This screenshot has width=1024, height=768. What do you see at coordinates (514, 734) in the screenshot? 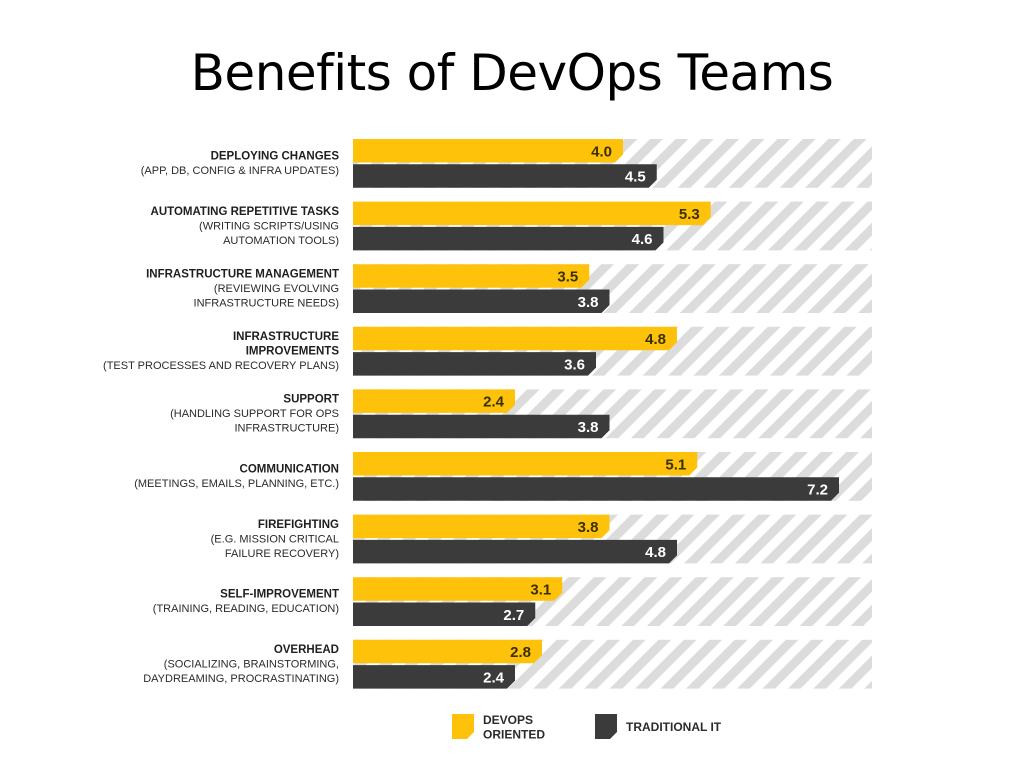
I see `legend-label: ORIENTED` at bounding box center [514, 734].